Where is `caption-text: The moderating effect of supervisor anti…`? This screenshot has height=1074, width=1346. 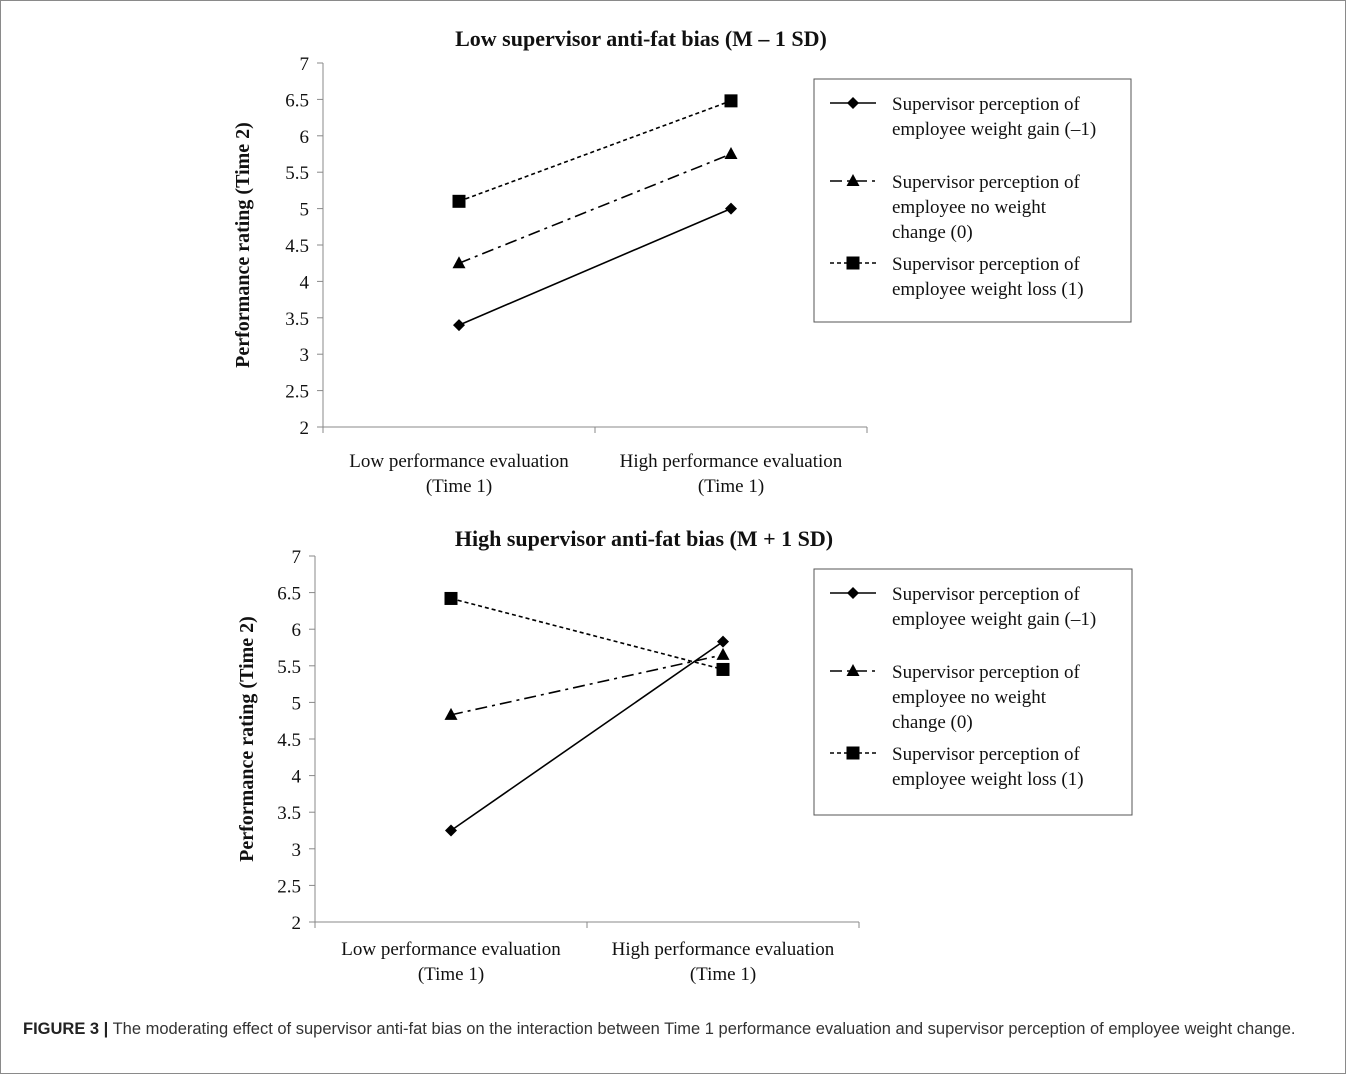 caption-text: The moderating effect of supervisor anti… is located at coordinates (704, 1029).